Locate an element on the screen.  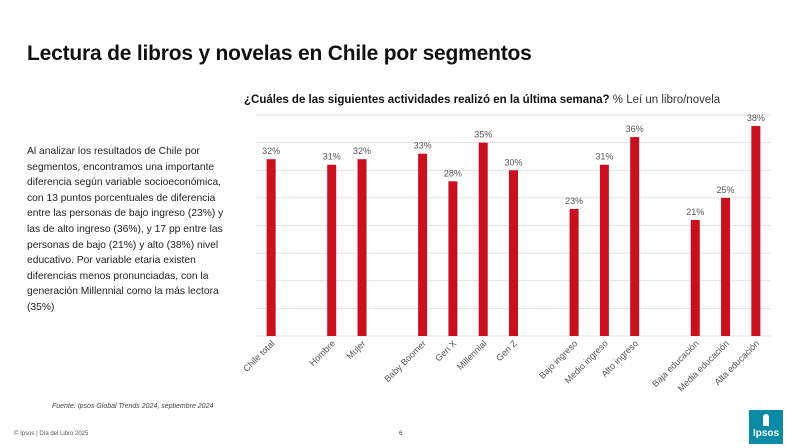
data-label: 35% is located at coordinates (483, 135).